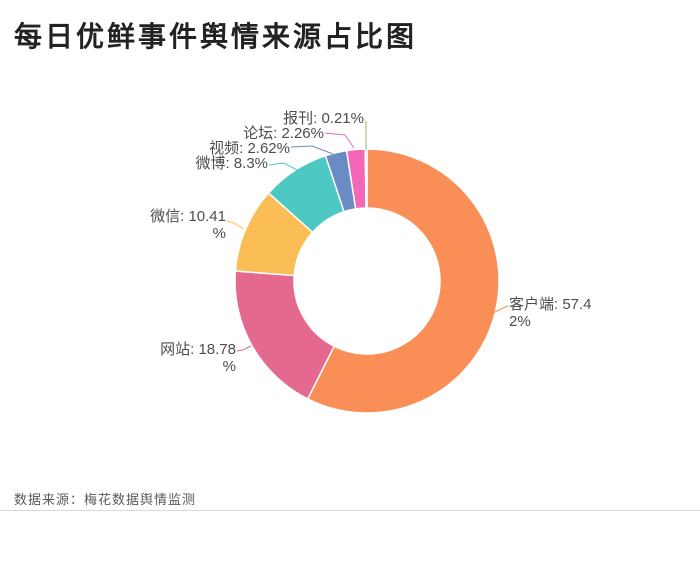 Image resolution: width=700 pixels, height=576 pixels. What do you see at coordinates (350, 543) in the screenshot?
I see `bottom-bar: mohodata 梅花数据 制作：梅花数据` at bounding box center [350, 543].